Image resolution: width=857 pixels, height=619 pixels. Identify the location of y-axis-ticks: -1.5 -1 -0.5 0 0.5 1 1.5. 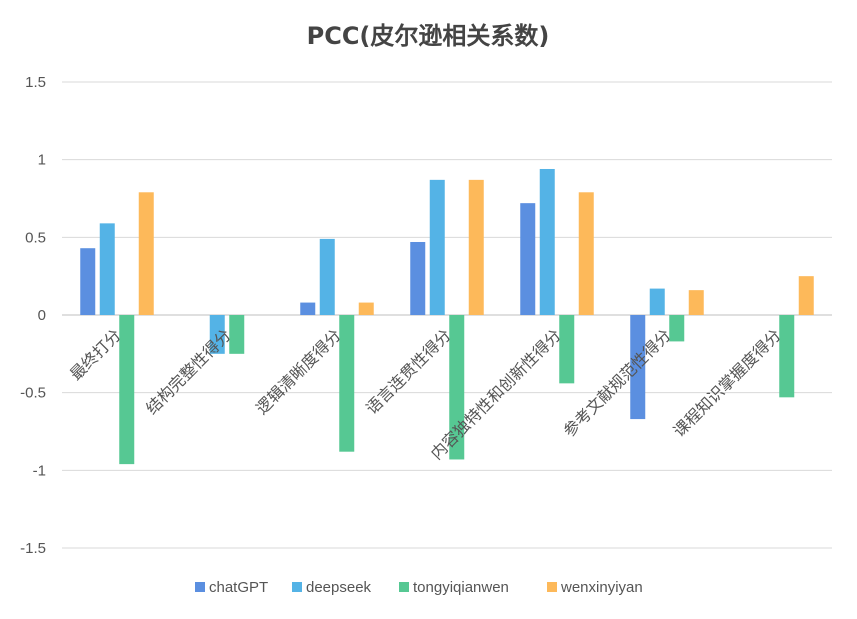
(33, 315).